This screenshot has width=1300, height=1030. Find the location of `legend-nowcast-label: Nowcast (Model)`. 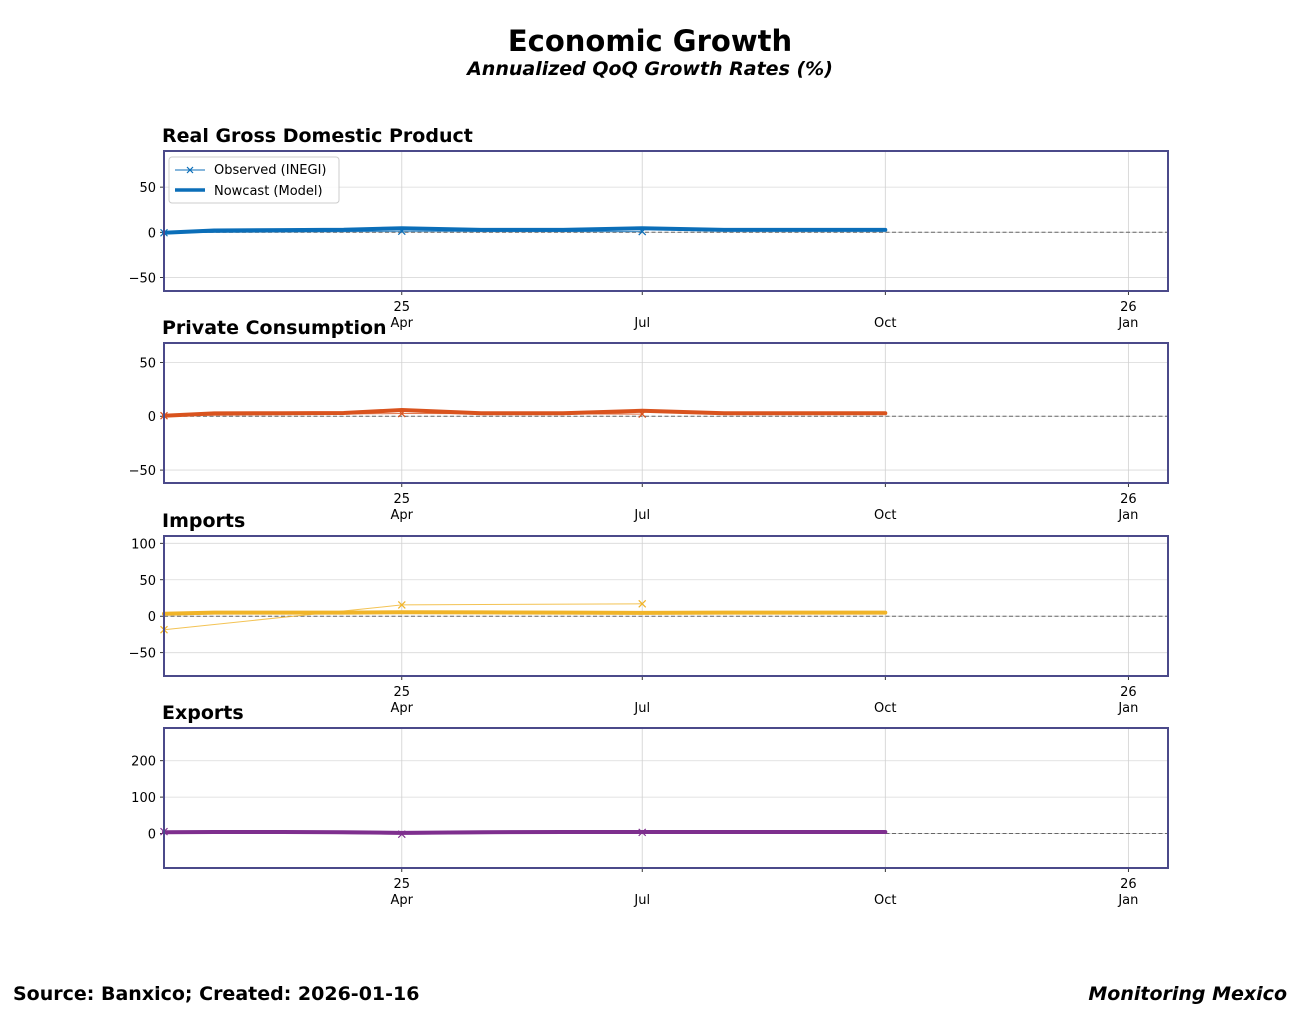

legend-nowcast-label: Nowcast (Model) is located at coordinates (268, 191).